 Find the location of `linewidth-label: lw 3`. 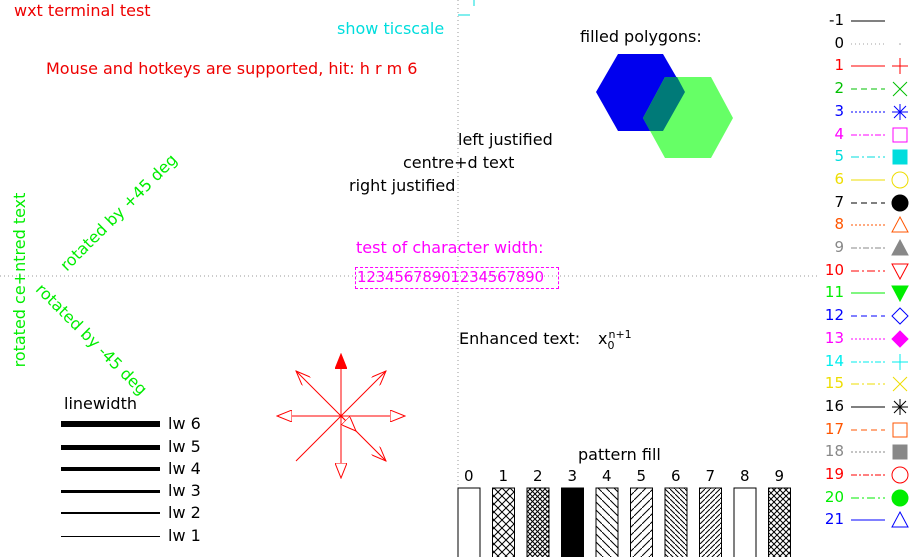

linewidth-label: lw 3 is located at coordinates (184, 490).